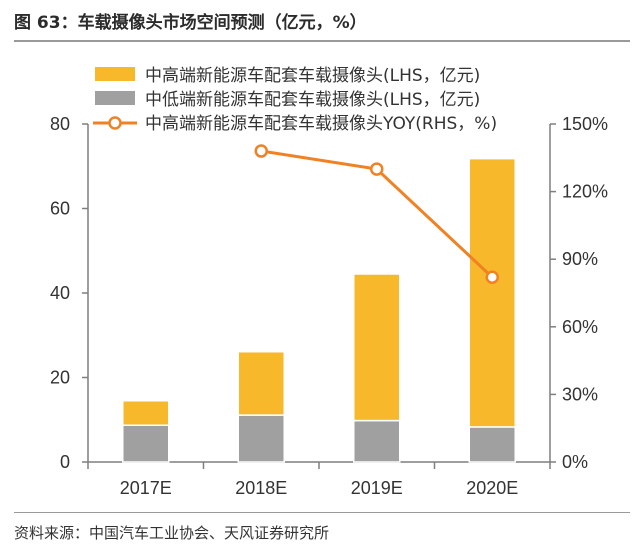  What do you see at coordinates (60, 378) in the screenshot?
I see `left-tick-label: 20` at bounding box center [60, 378].